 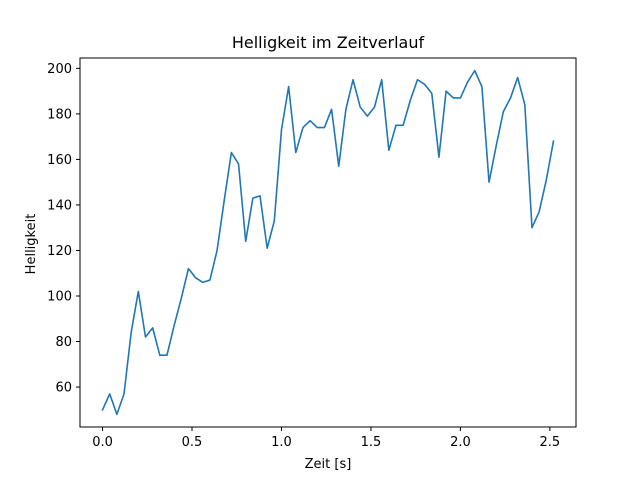 What do you see at coordinates (281, 442) in the screenshot?
I see `x-tick-label: 1.0` at bounding box center [281, 442].